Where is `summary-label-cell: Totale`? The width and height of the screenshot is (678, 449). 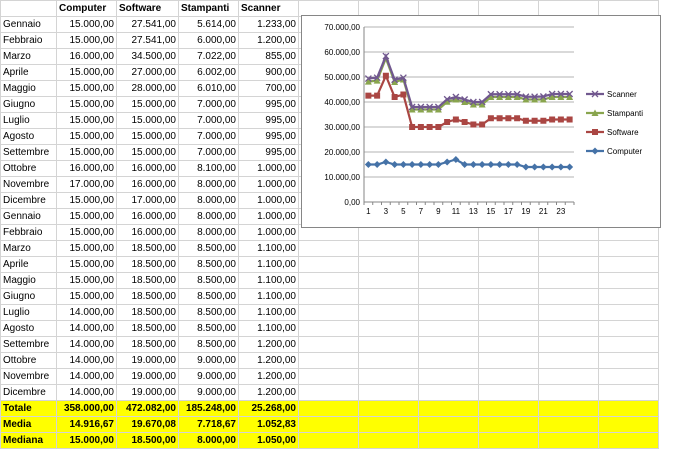 summary-label-cell: Totale is located at coordinates (28, 408).